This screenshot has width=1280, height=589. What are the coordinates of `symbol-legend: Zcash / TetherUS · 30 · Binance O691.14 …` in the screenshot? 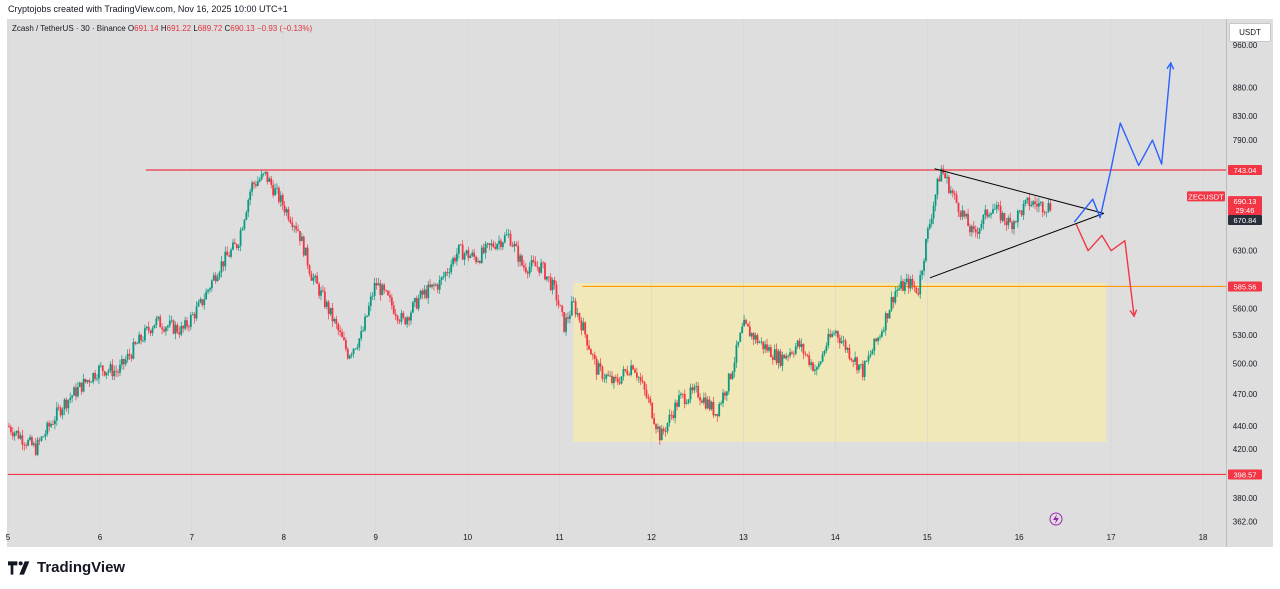 It's located at (162, 28).